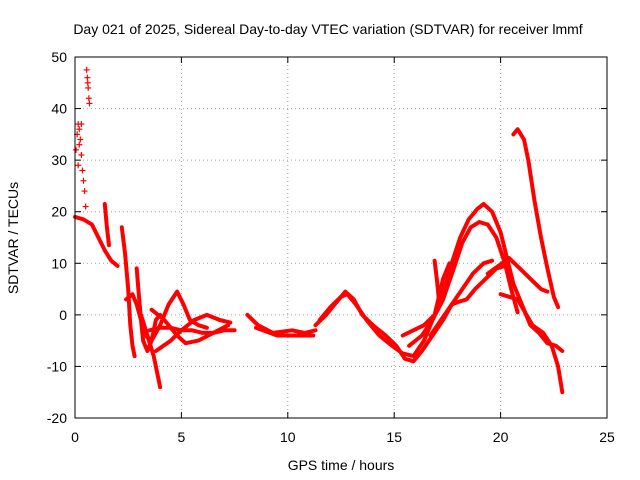 The width and height of the screenshot is (640, 480). Describe the element at coordinates (59, 160) in the screenshot. I see `y-tick-label: 30` at that location.